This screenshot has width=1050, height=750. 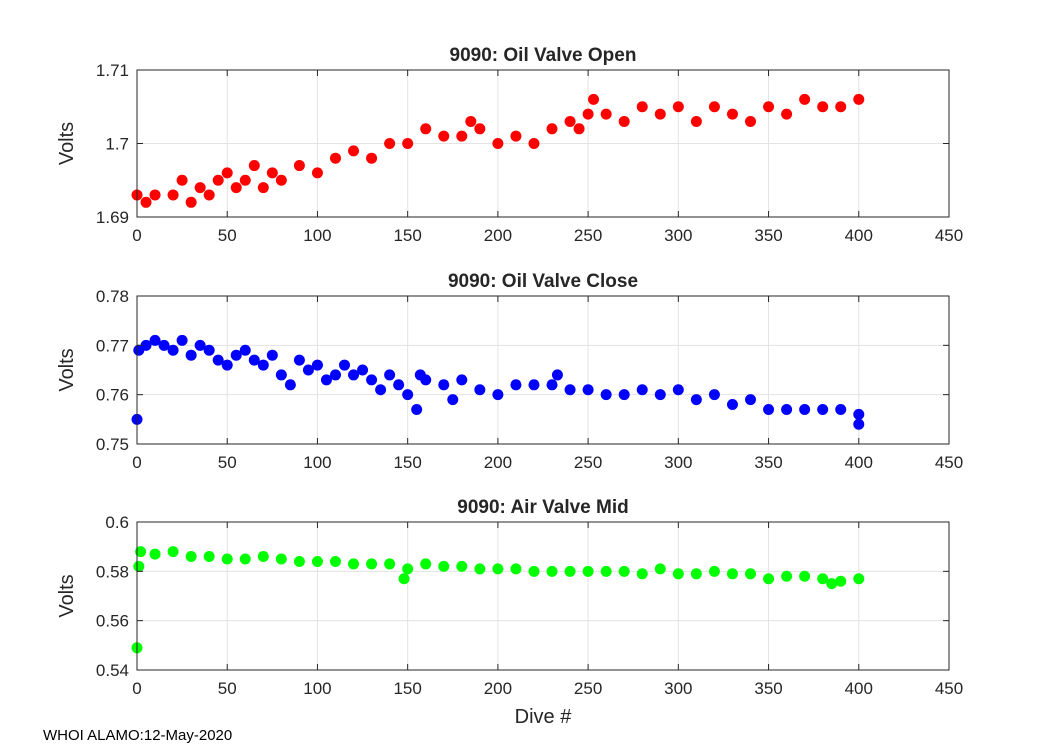 I want to click on y-axis-label: Volts, so click(x=67, y=369).